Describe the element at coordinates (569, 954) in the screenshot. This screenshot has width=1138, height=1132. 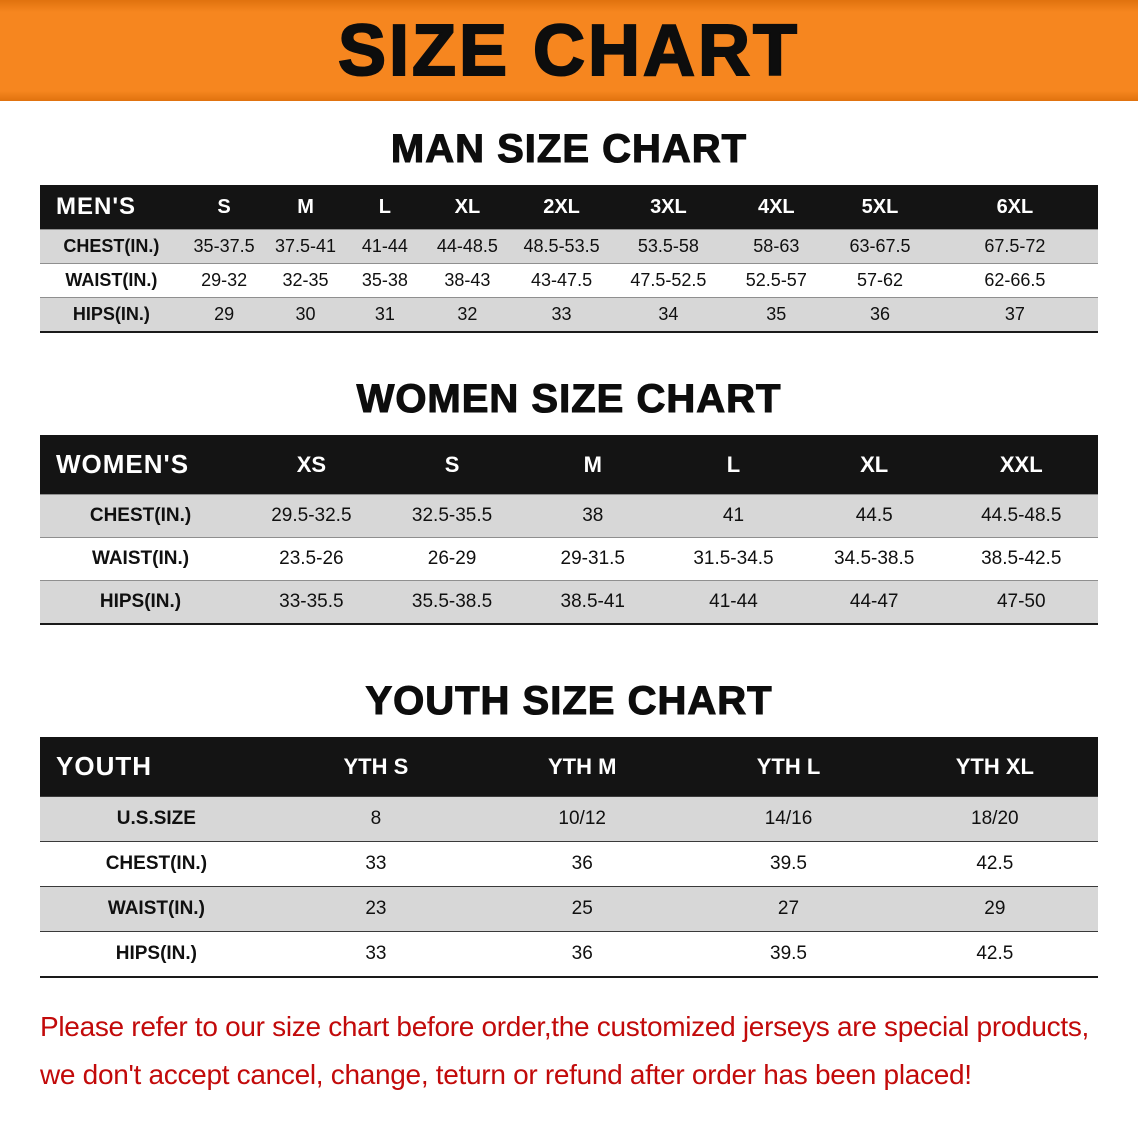
I see `table-row: HIPS(IN.) 33 36 39.5 42.5` at that location.